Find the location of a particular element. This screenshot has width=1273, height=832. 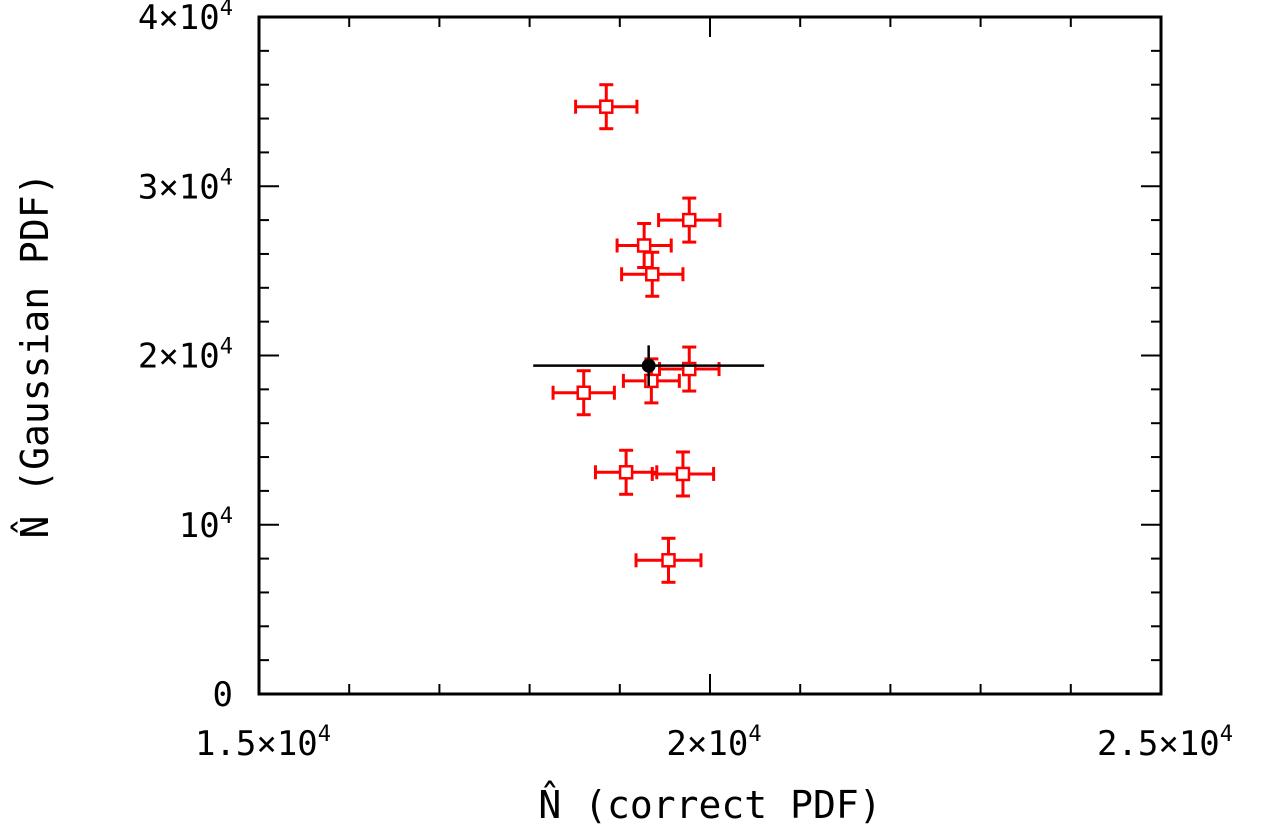

x-tick-label: 1.5×104 is located at coordinates (263, 743).